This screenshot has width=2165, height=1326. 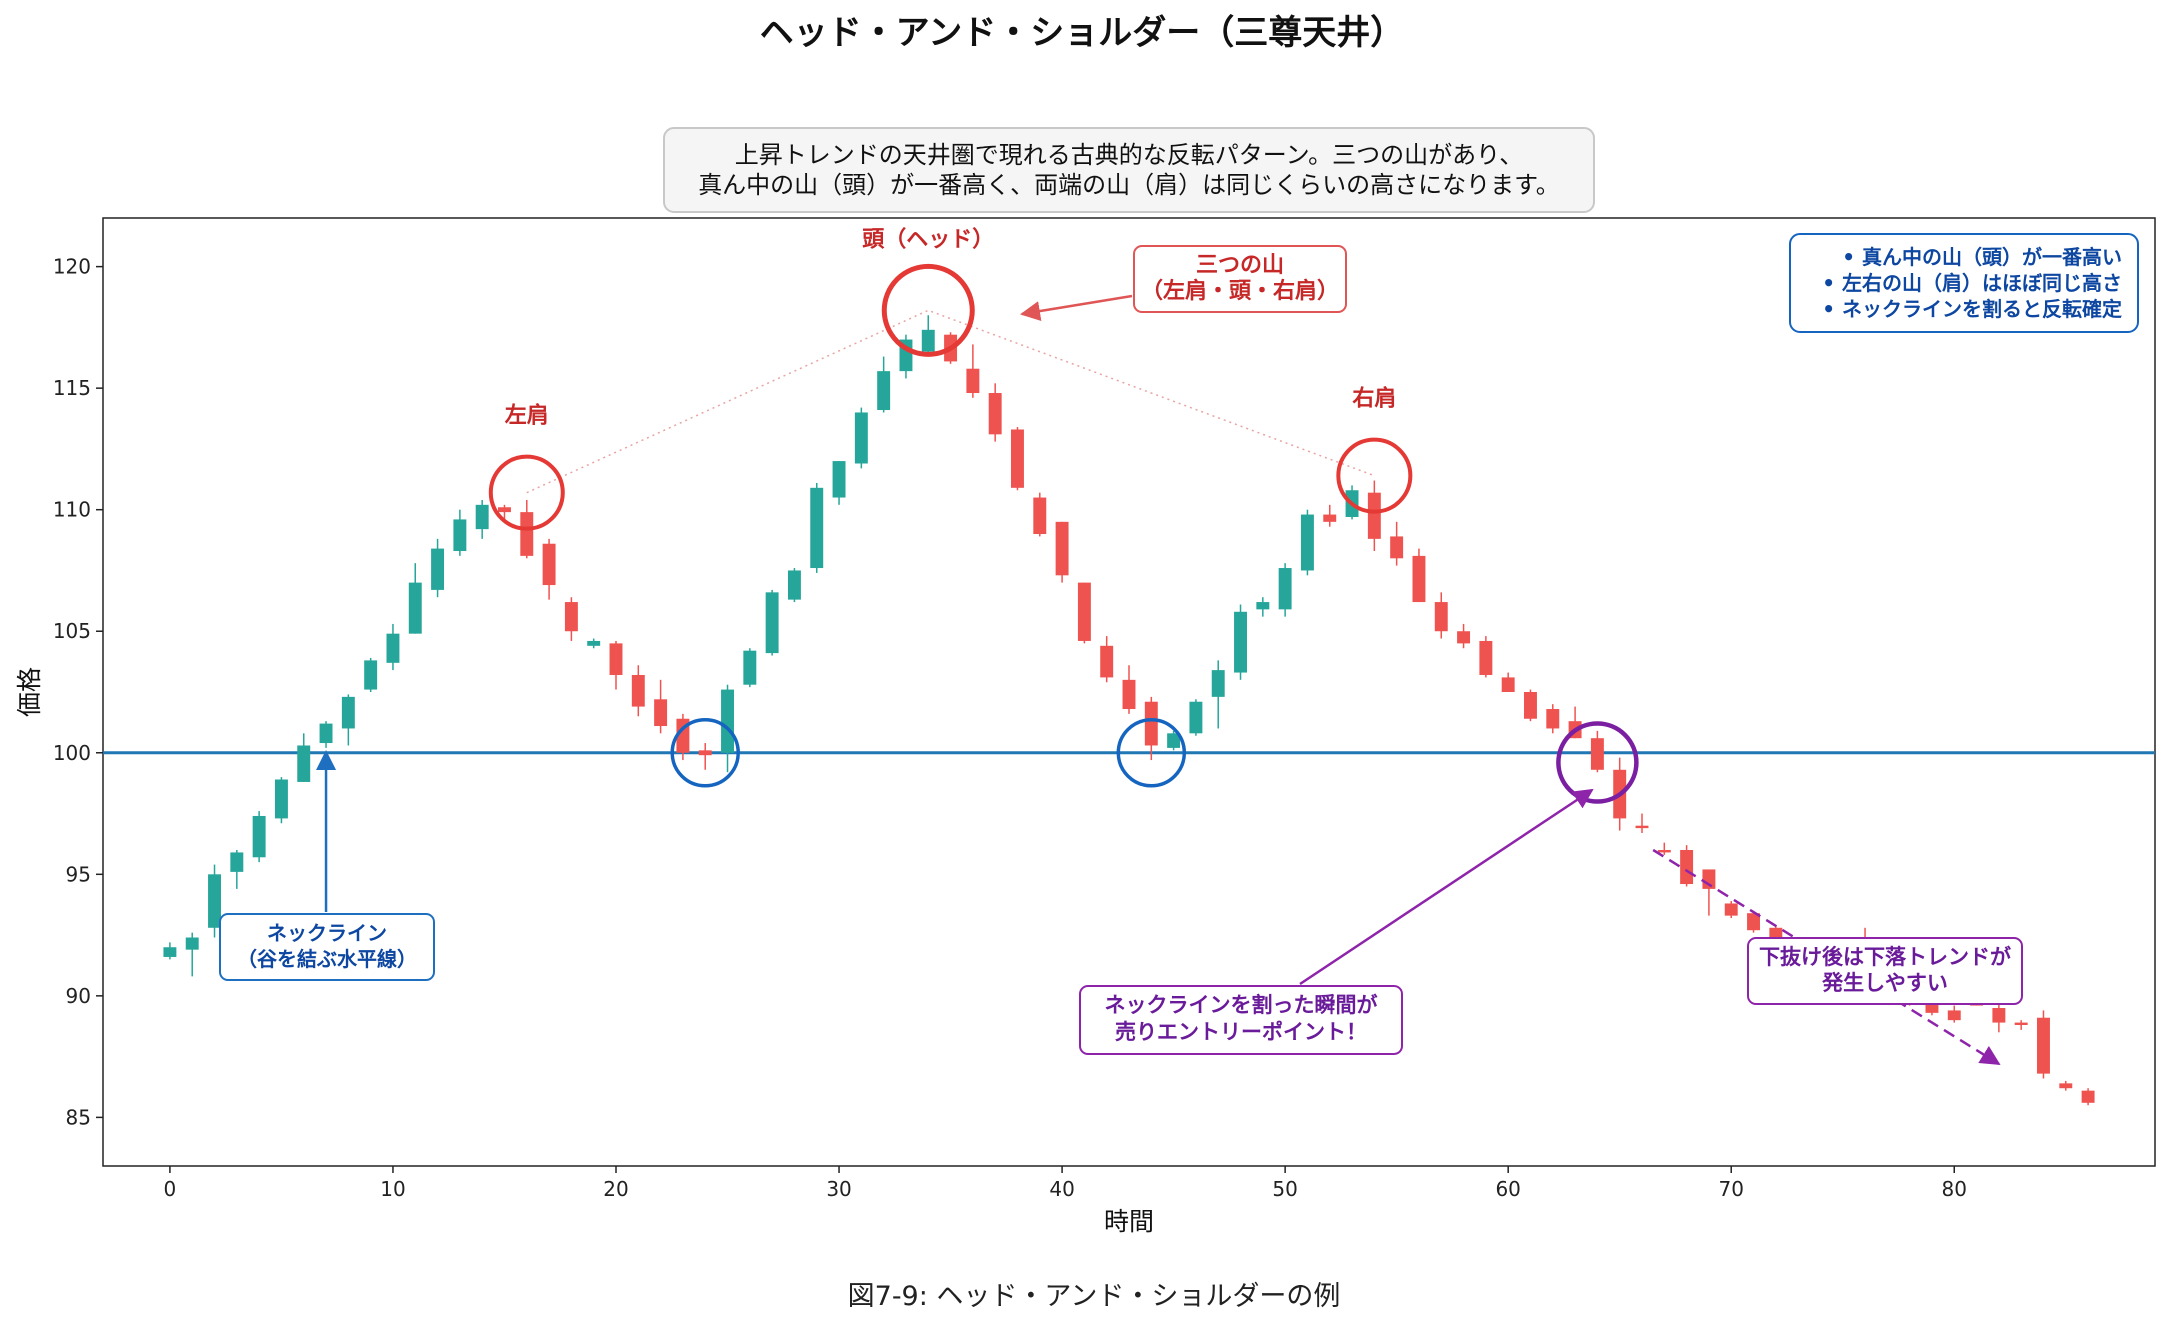 I want to click on entry-point-annotation: ネックラインを割った瞬間が 売りエントリーポイント！, so click(x=1241, y=1020).